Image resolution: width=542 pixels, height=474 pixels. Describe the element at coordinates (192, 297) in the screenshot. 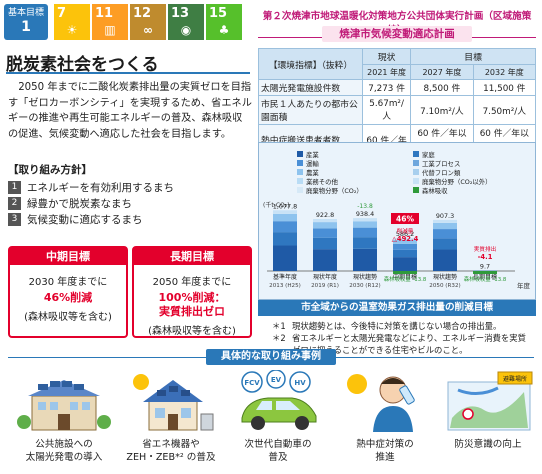

I see `long-target-value-a: 100%削減：` at that location.